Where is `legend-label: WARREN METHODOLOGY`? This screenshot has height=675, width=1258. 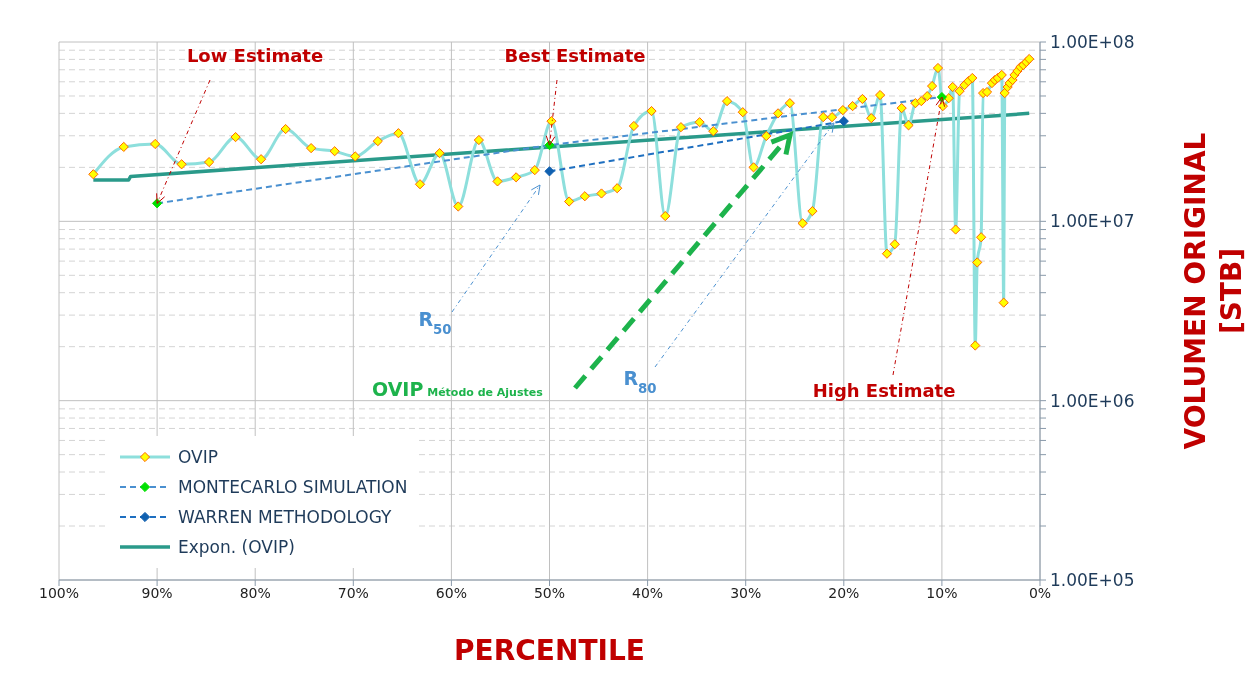
legend-label: WARREN METHODOLOGY is located at coordinates (285, 517).